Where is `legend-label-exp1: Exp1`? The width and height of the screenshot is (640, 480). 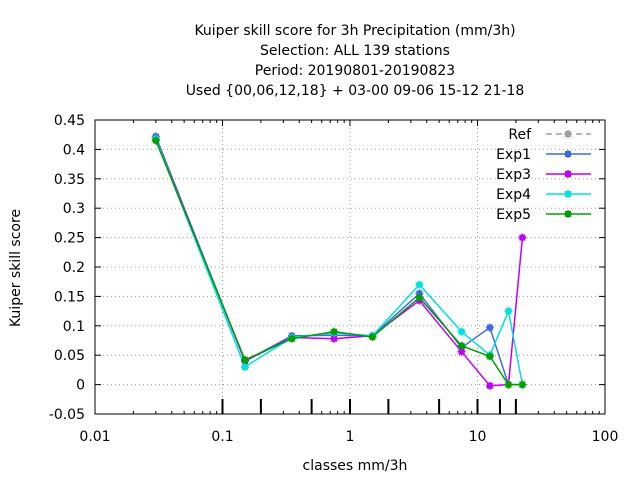
legend-label-exp1: Exp1 is located at coordinates (513, 155).